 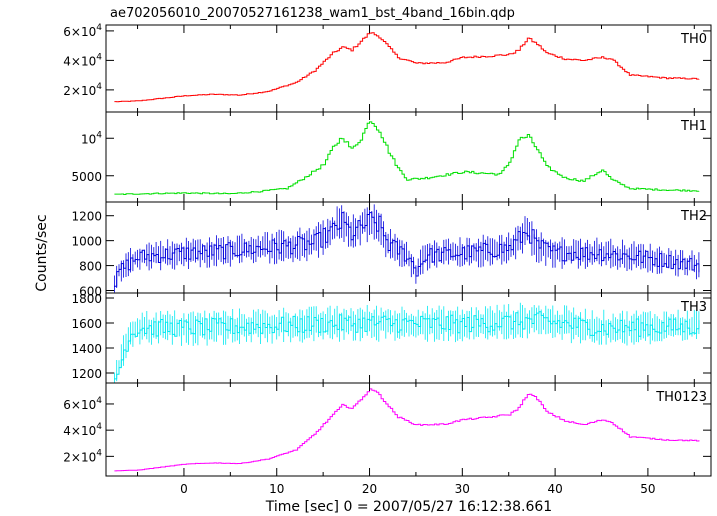 What do you see at coordinates (86, 349) in the screenshot?
I see `y-tick-label: 1400` at bounding box center [86, 349].